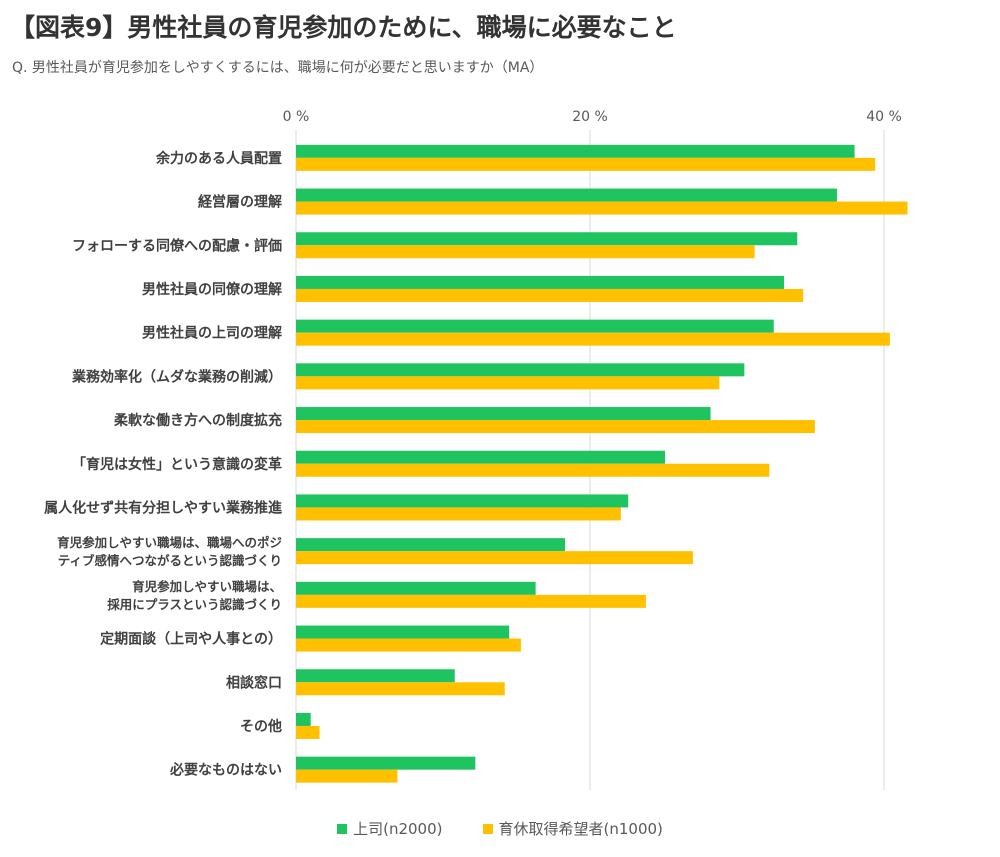 Image resolution: width=1000 pixels, height=857 pixels. I want to click on category-label: 定期面談（上司や人事との）, so click(191, 639).